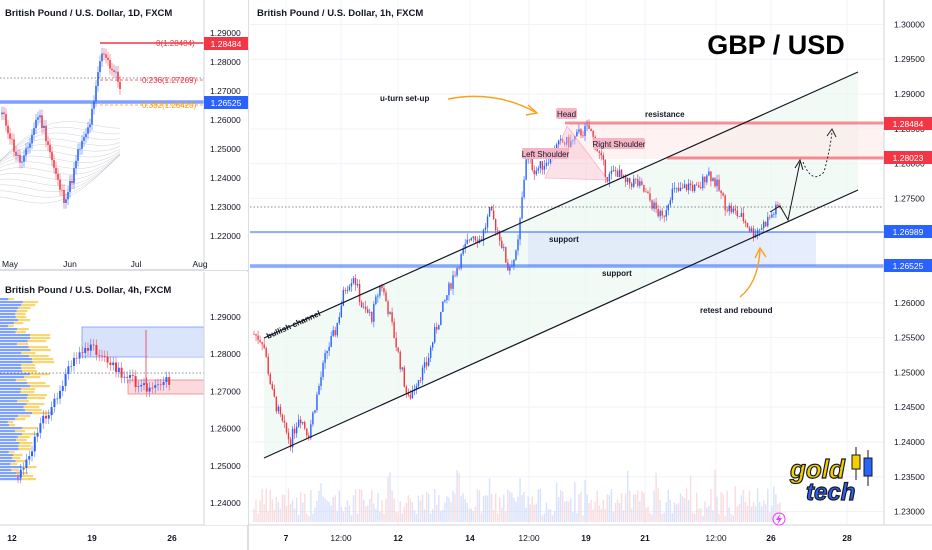 The image size is (932, 550). I want to click on goldtech-logo: gold tech, so click(830, 477).